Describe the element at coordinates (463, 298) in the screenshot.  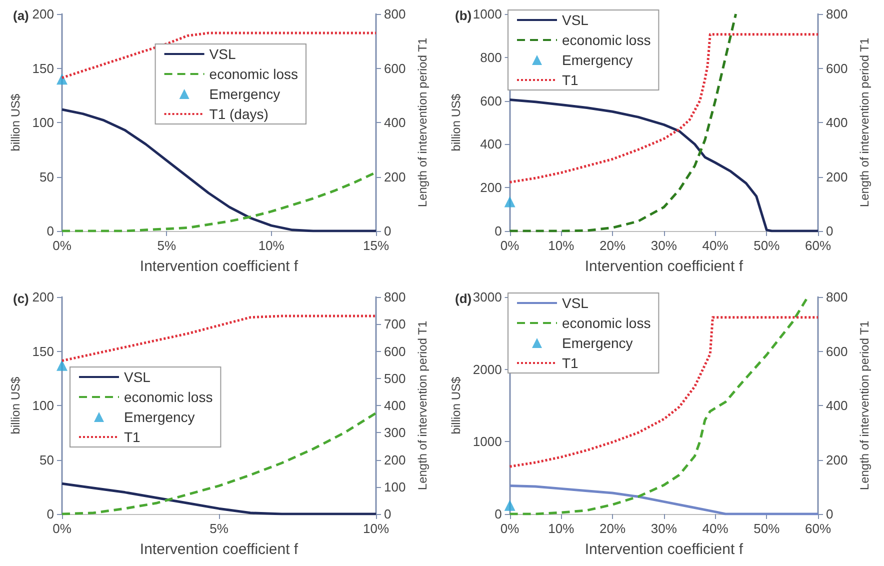
I see `chart-title: (d)` at that location.